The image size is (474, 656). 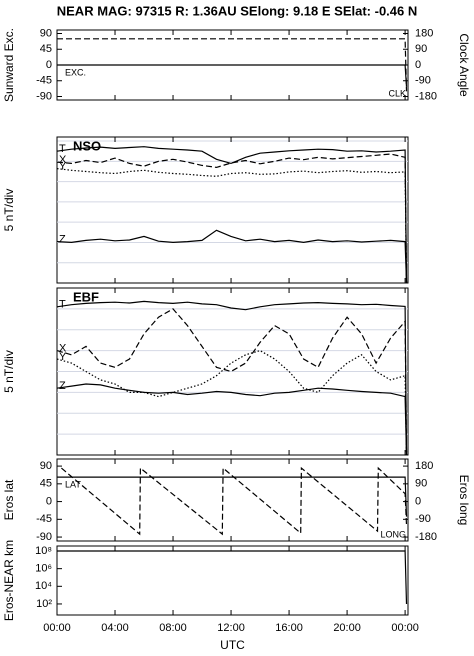 What do you see at coordinates (86, 296) in the screenshot?
I see `panel-title: EBF` at bounding box center [86, 296].